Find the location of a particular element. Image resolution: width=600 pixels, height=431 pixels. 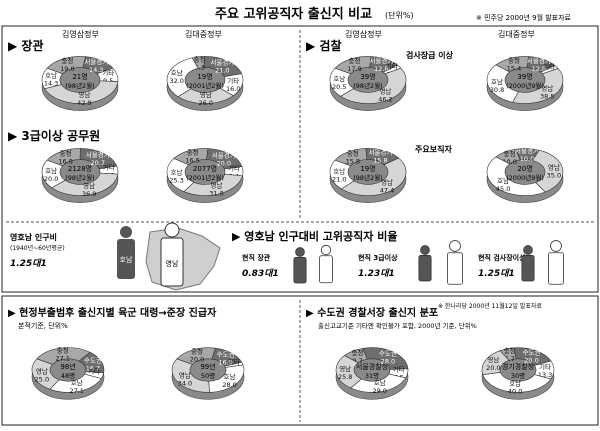

current-minister-ratio: 0.83대1 is located at coordinates (260, 273).